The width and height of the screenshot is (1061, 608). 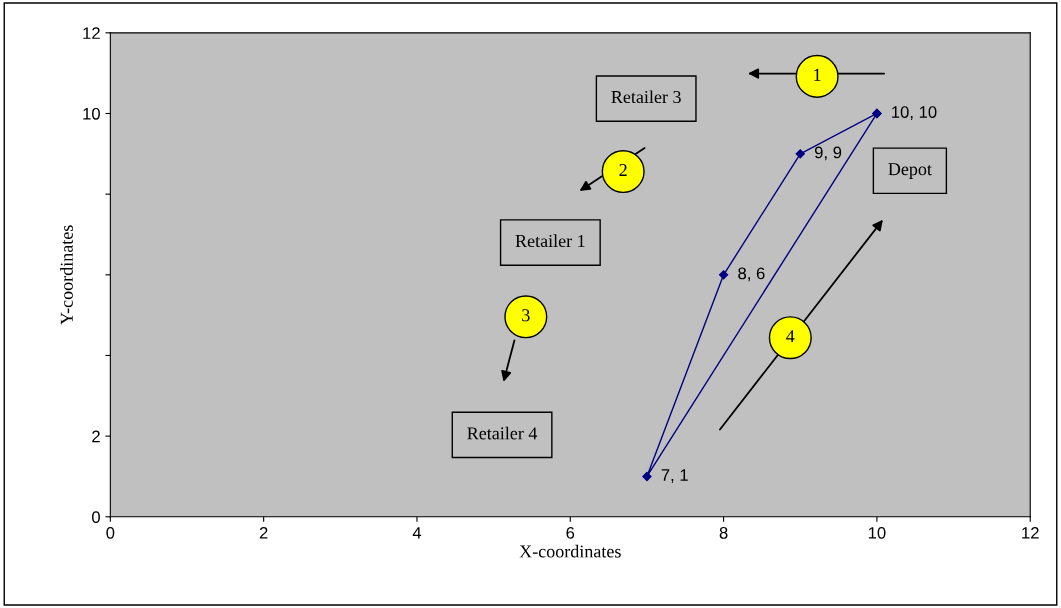 What do you see at coordinates (910, 171) in the screenshot?
I see `annotation: Depot` at bounding box center [910, 171].